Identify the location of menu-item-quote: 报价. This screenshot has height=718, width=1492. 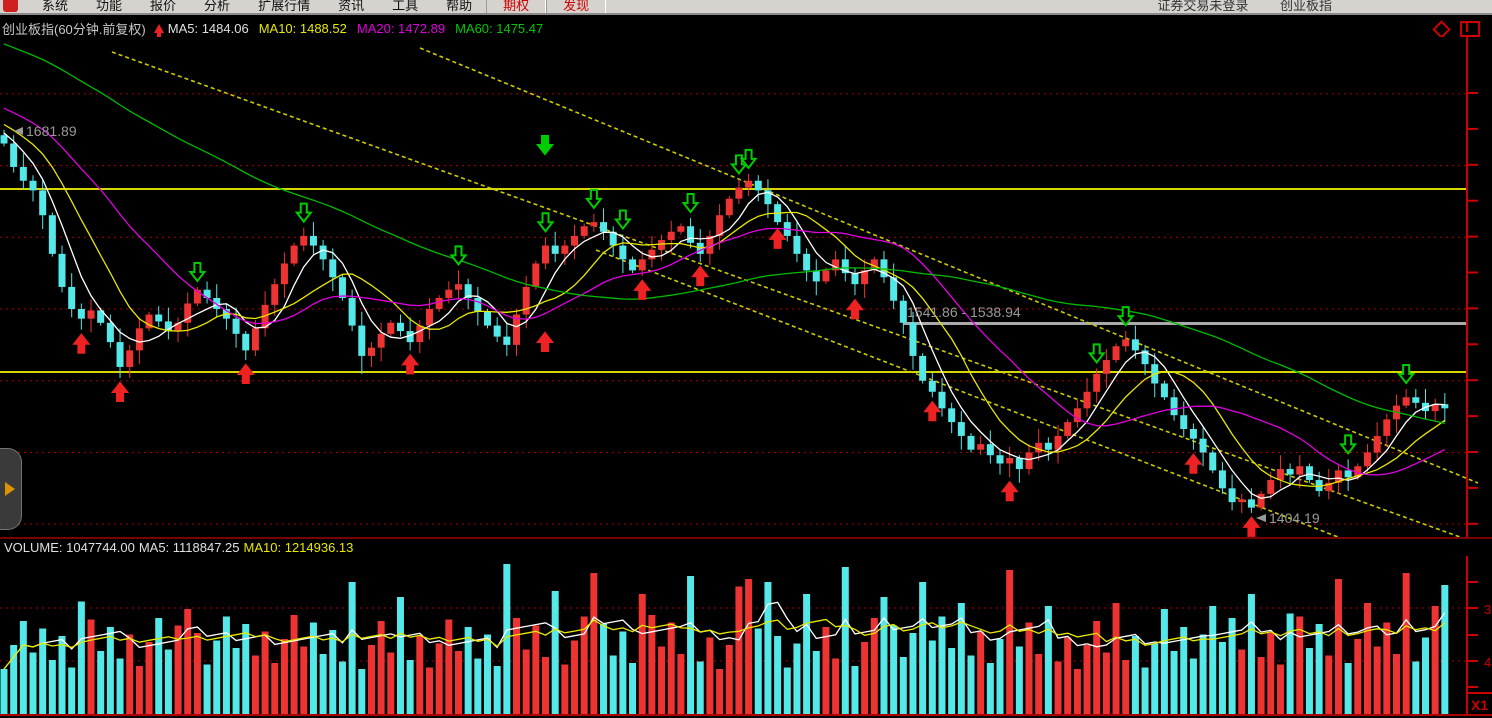
(163, 6).